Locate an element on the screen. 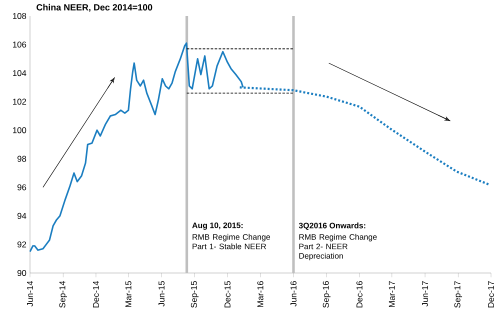 This screenshot has width=496, height=328. x-tick-label: Mar-17 is located at coordinates (391, 294).